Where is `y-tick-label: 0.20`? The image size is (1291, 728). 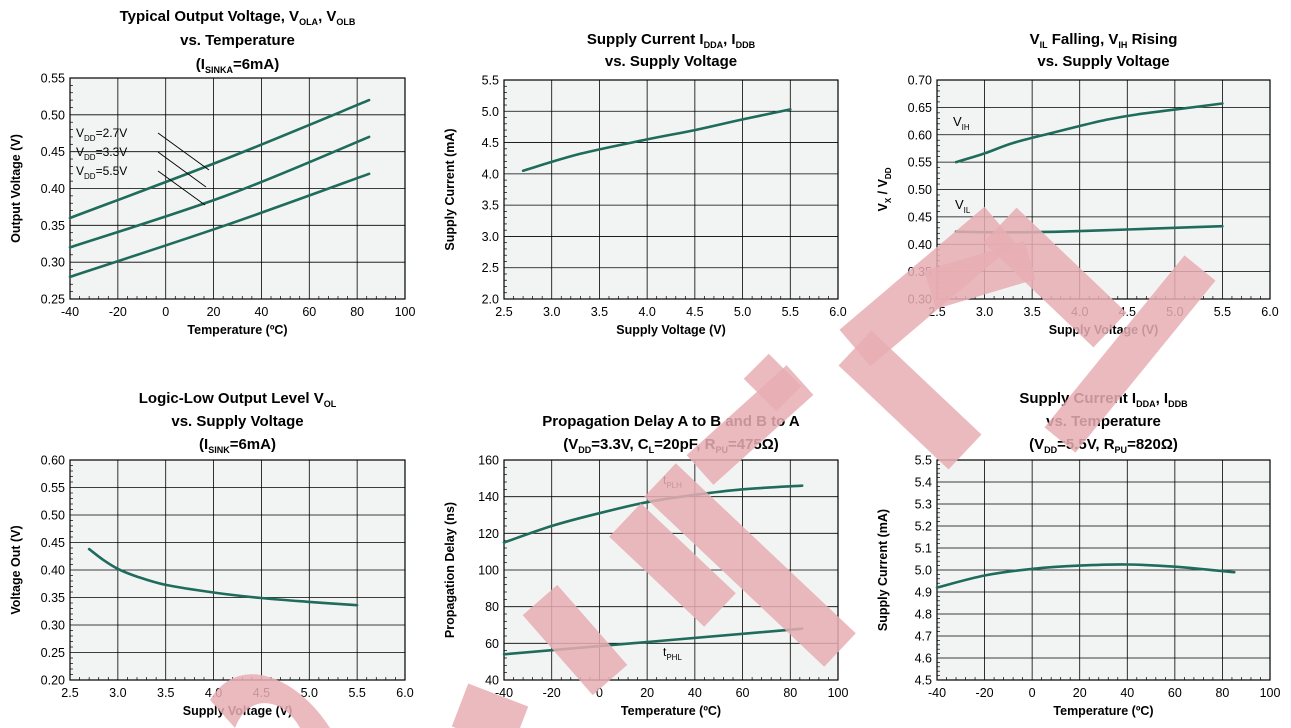 y-tick-label: 0.20 is located at coordinates (53, 681).